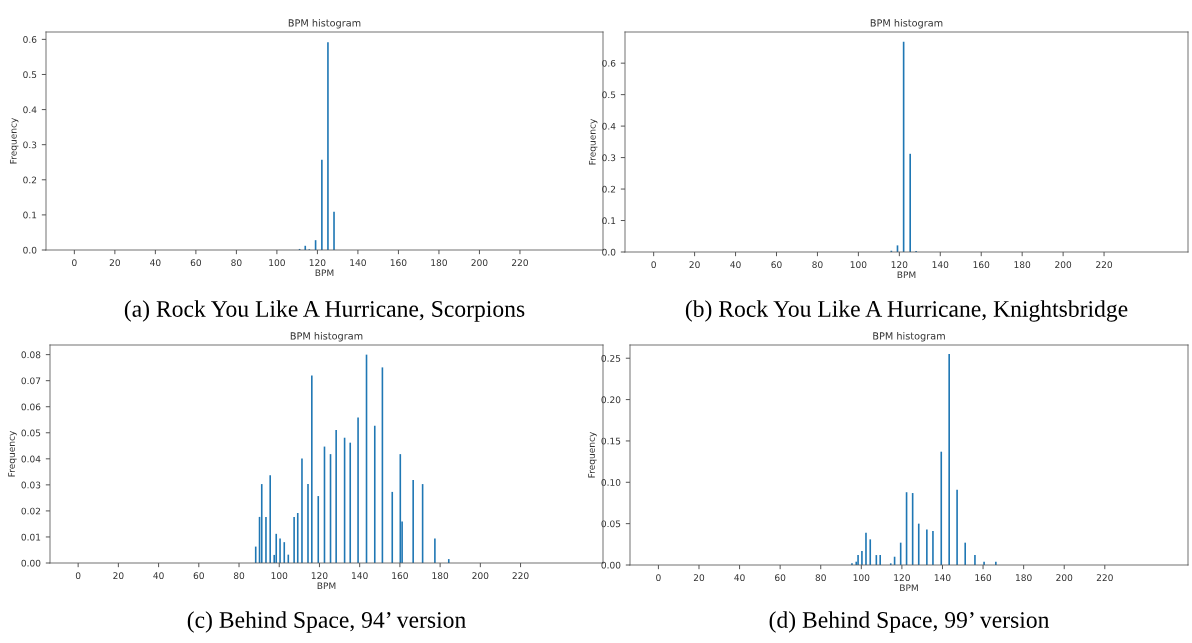  What do you see at coordinates (31, 511) in the screenshot?
I see `y-tick-label: 0.02` at bounding box center [31, 511].